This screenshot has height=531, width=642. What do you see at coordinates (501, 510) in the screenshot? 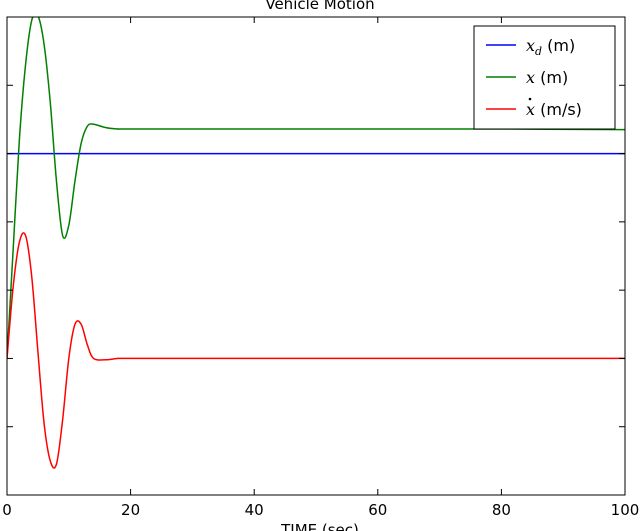
I see `x-tick-label: 80` at bounding box center [501, 510].